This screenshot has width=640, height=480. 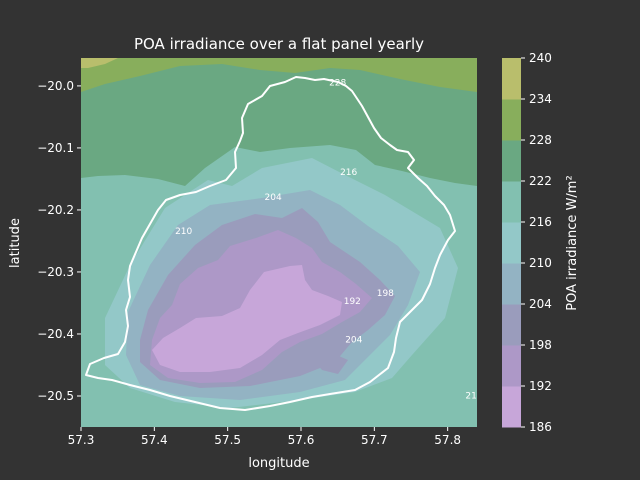 I want to click on y-tick-label: −20.4, so click(x=55, y=334).